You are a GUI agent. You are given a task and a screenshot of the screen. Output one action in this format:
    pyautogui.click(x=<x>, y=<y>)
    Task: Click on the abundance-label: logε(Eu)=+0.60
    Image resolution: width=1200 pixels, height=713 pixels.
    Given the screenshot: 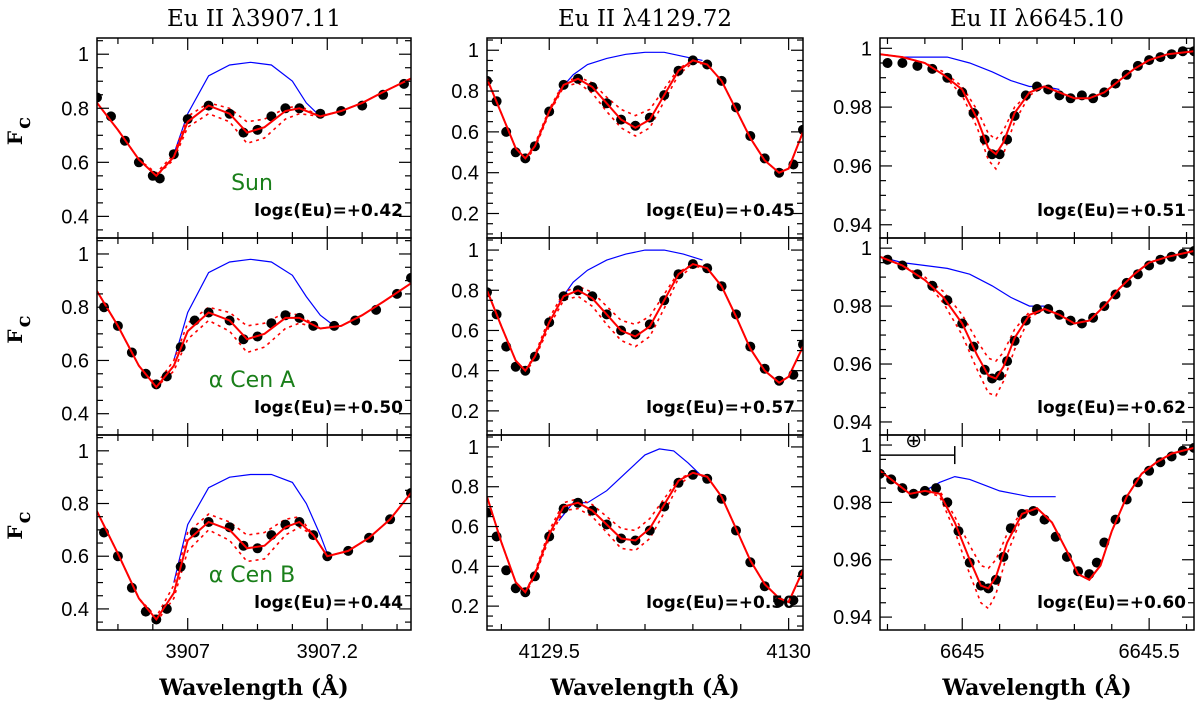 What is the action you would take?
    pyautogui.click(x=1111, y=603)
    